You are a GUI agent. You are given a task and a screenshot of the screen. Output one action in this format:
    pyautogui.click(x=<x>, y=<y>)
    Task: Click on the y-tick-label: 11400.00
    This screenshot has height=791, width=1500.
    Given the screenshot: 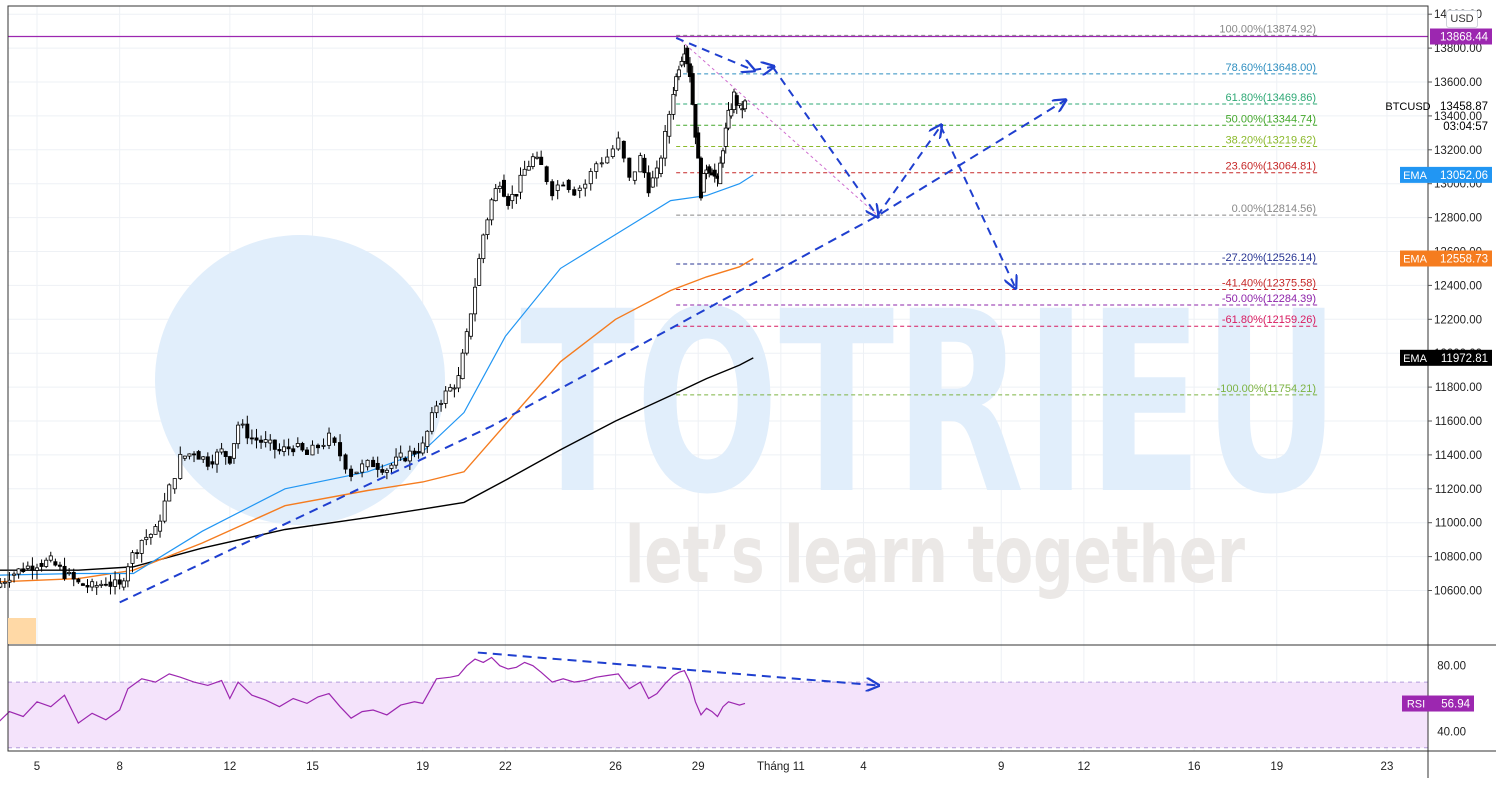 What is the action you would take?
    pyautogui.click(x=1458, y=456)
    